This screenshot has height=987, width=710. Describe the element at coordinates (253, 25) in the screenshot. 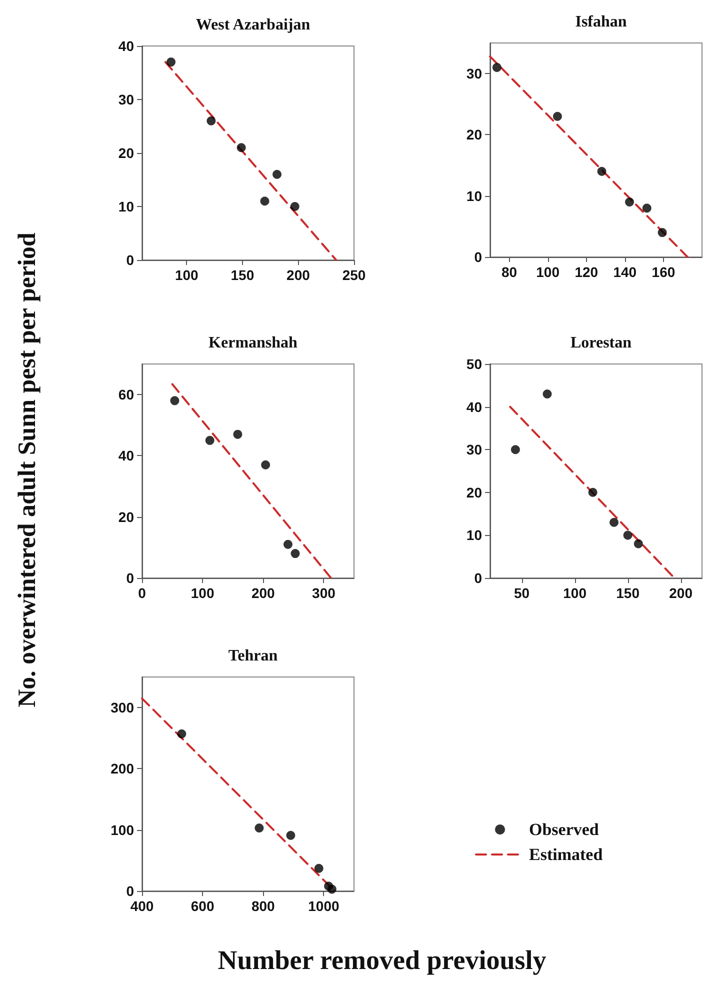

I see `chart-title: West Azarbaijan` at that location.